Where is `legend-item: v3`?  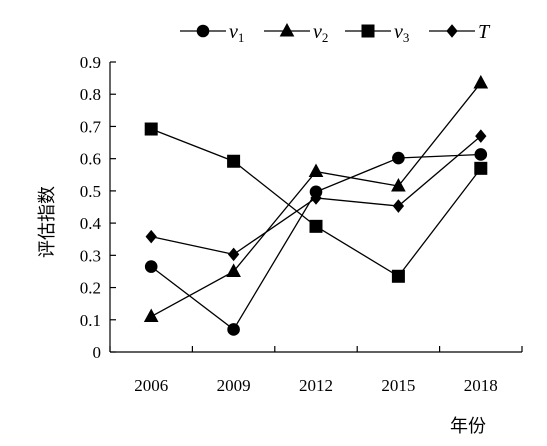 legend-item: v3 is located at coordinates (377, 33).